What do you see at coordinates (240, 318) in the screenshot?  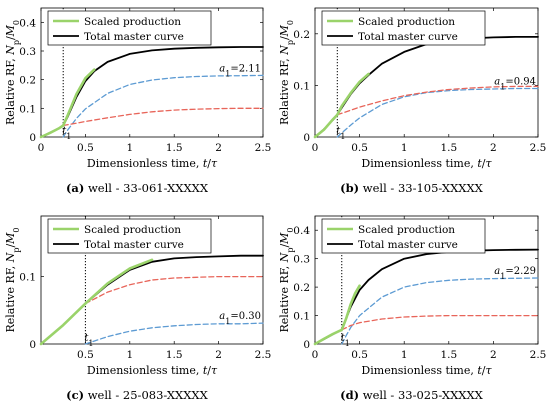 I see `a1-label: a1=0.30` at bounding box center [240, 318].